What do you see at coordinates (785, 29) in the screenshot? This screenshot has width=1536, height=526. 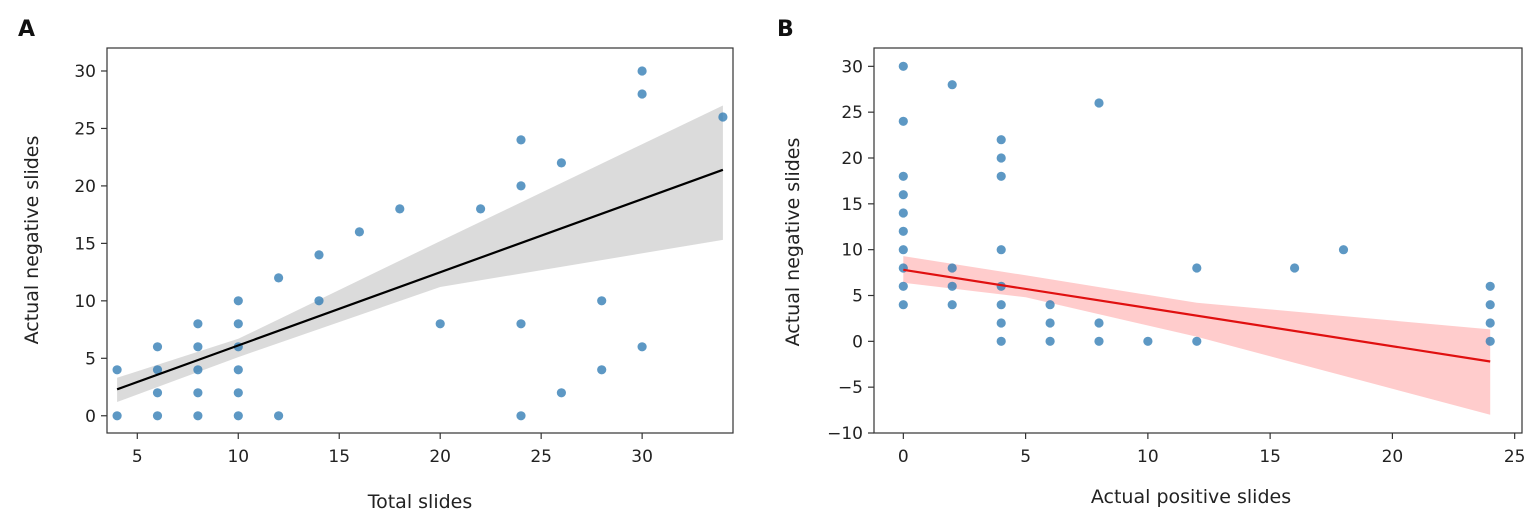 I see `panel-label-b: B` at bounding box center [785, 29].